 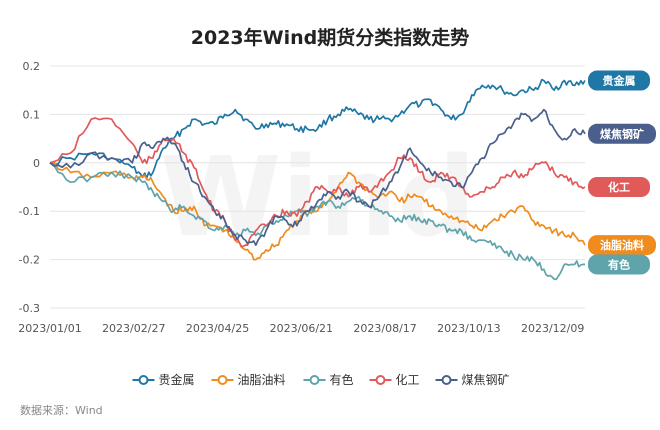 What do you see at coordinates (49, 328) in the screenshot?
I see `x-tick-label: 2023/01/01` at bounding box center [49, 328].